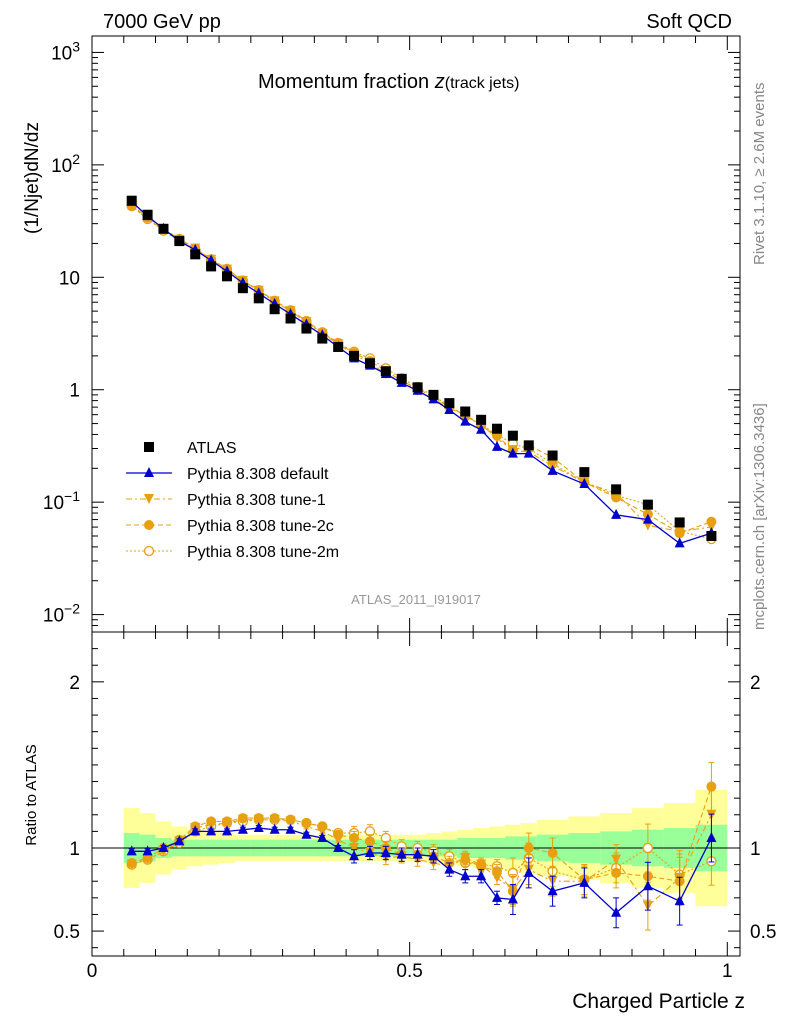  I want to click on legend-marker-pythia-8-308-tune-2c, so click(149, 525).